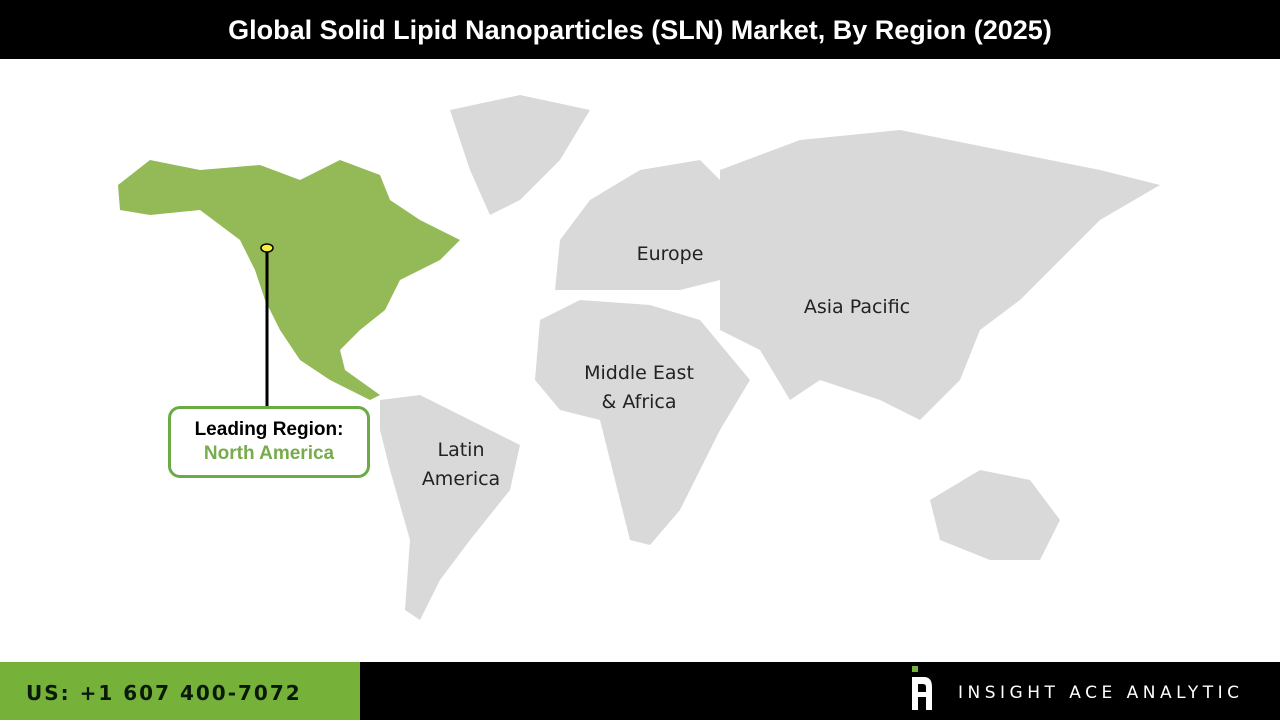 The image size is (1280, 724). What do you see at coordinates (922, 688) in the screenshot?
I see `brand-logo-icon` at bounding box center [922, 688].